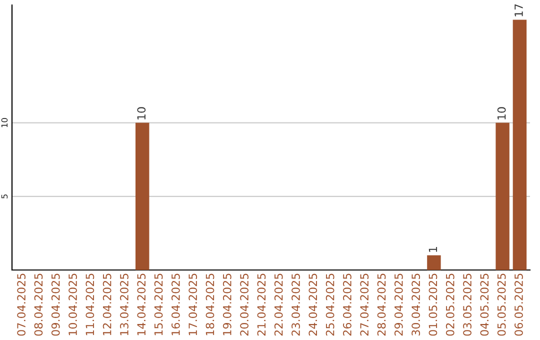 This screenshot has height=340, width=540. What do you see at coordinates (518, 10) in the screenshot?
I see `data-label: 17` at bounding box center [518, 10].